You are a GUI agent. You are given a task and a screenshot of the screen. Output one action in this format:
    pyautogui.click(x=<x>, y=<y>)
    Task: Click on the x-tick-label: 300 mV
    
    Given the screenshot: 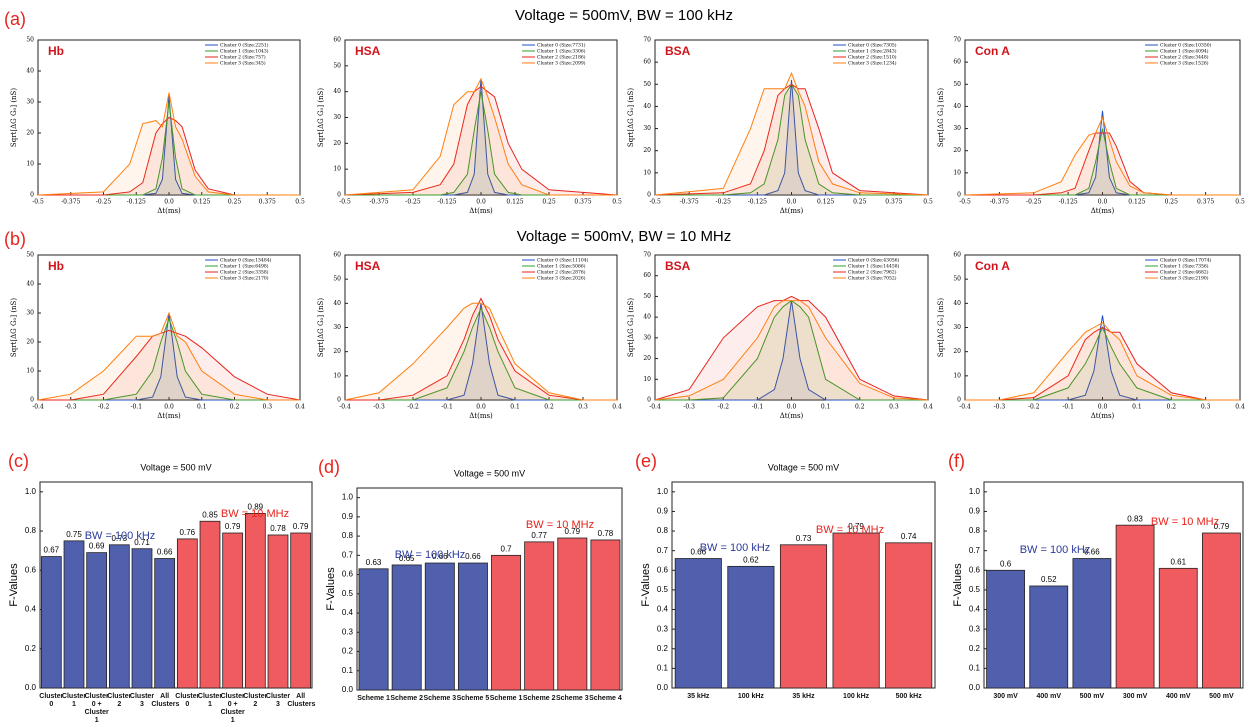 What is the action you would take?
    pyautogui.click(x=1135, y=696)
    